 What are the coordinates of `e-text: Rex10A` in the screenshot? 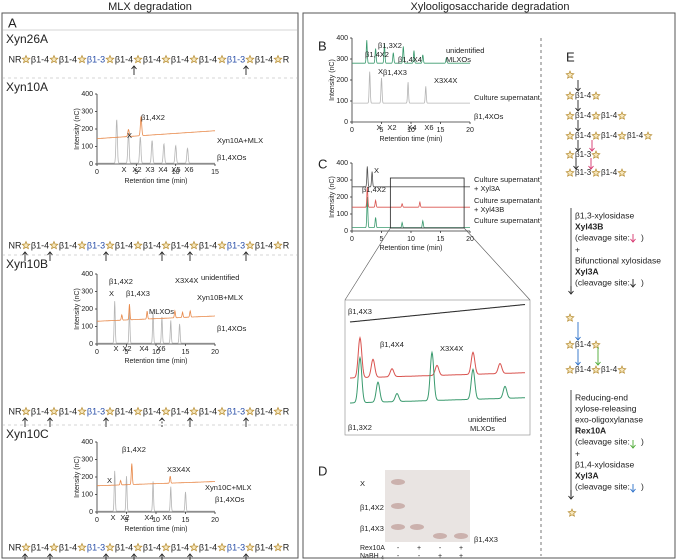 It's located at (590, 430).